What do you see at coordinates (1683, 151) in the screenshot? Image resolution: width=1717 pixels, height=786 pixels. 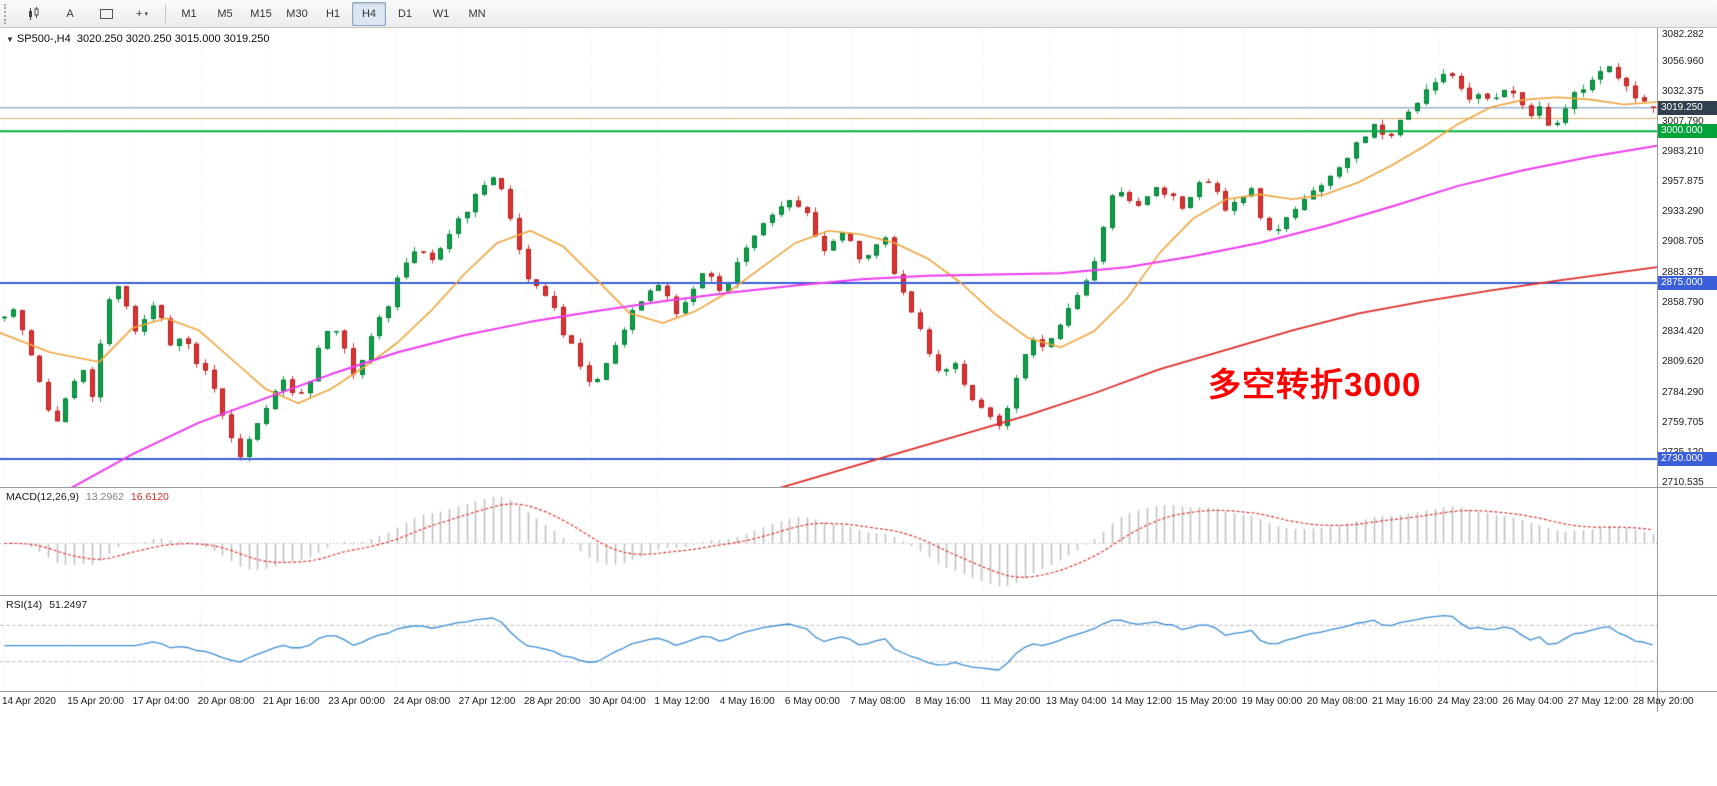 I see `price-axis-label: 2983.210` at bounding box center [1683, 151].